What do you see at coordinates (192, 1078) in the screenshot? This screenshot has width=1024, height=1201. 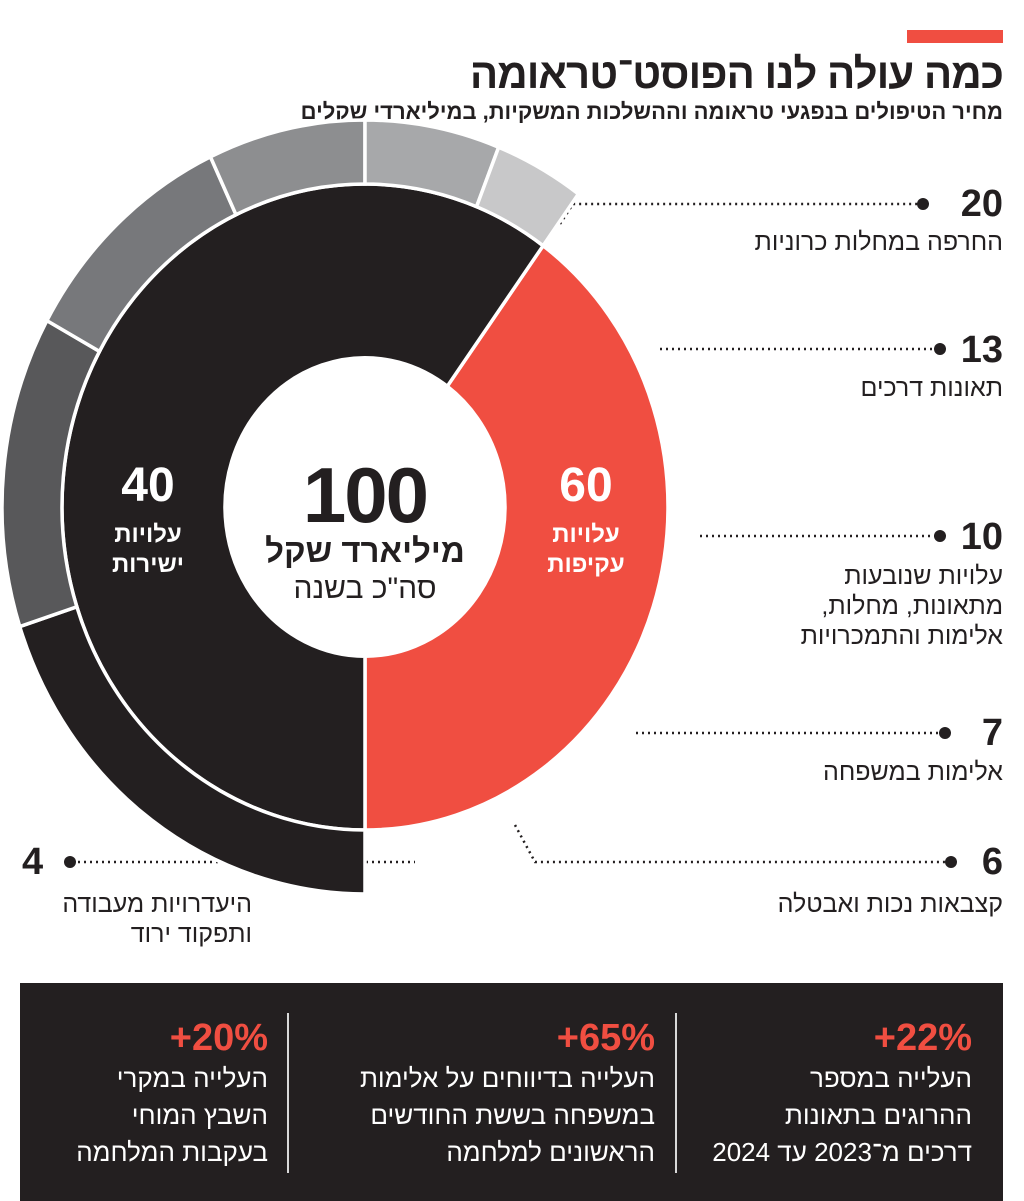 I see `stat-text-line: העלייה במקרי` at bounding box center [192, 1078].